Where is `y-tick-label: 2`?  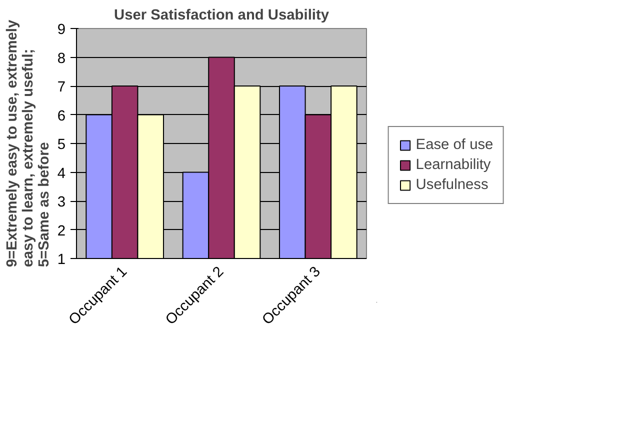 y-tick-label: 2 is located at coordinates (61, 231).